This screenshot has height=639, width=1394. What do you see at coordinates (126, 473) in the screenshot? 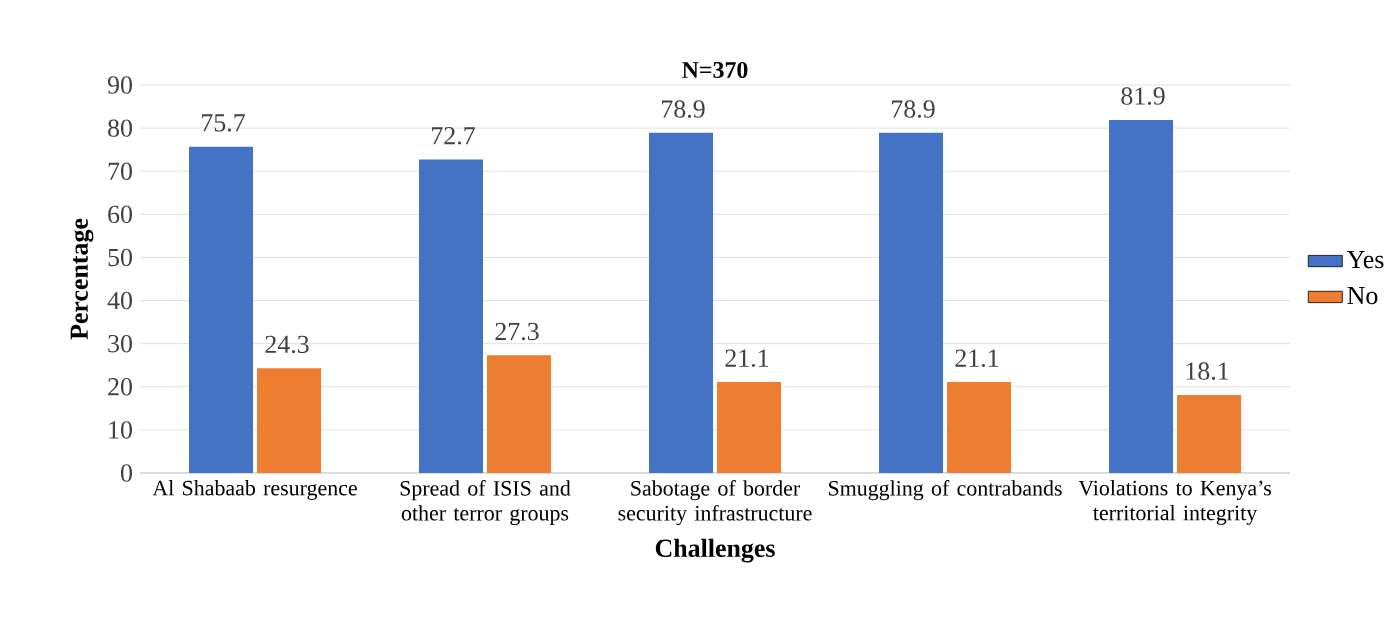
I see `y-tick-label: 0` at bounding box center [126, 473].